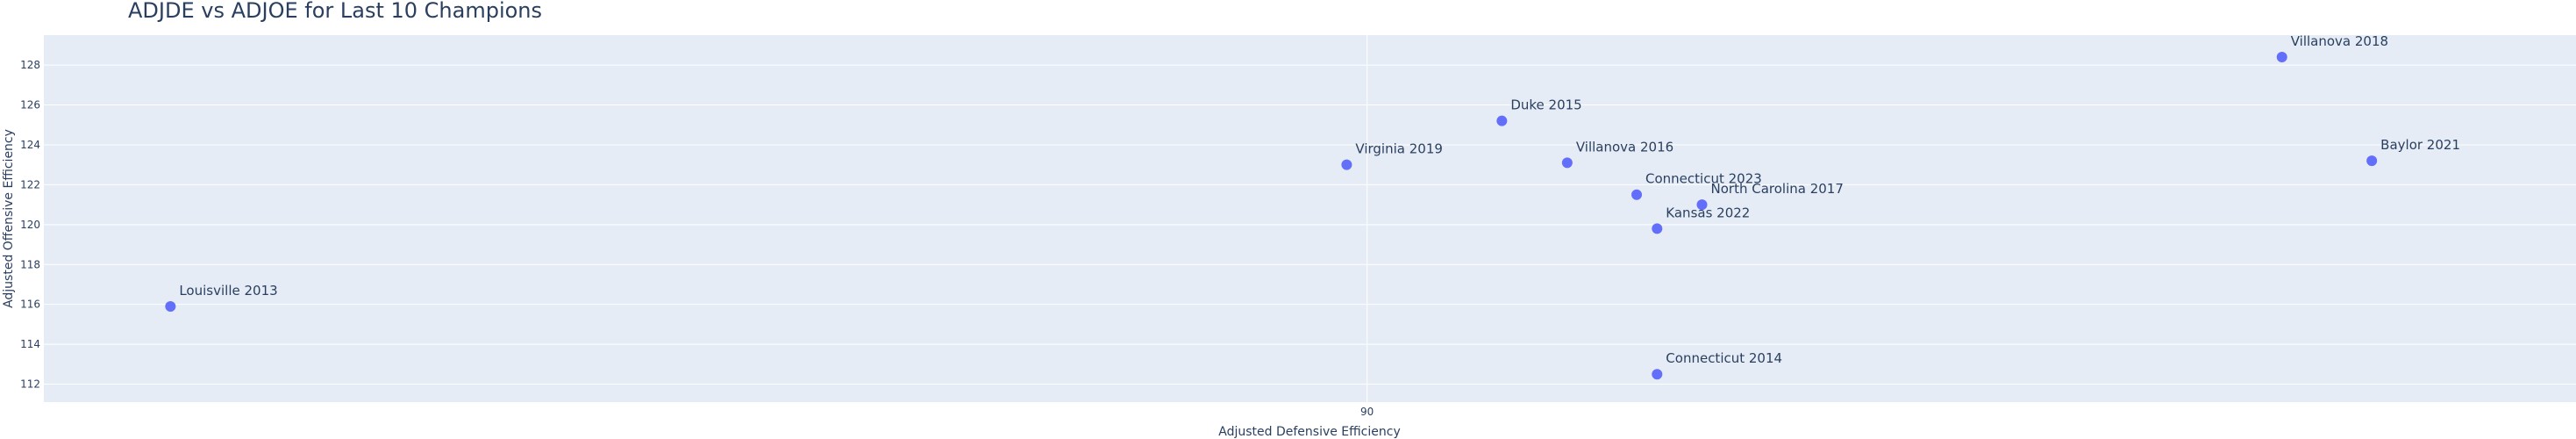  What do you see at coordinates (335, 11) in the screenshot?
I see `chart-title: ADJDE vs ADJOE for Last 10 Champions` at bounding box center [335, 11].